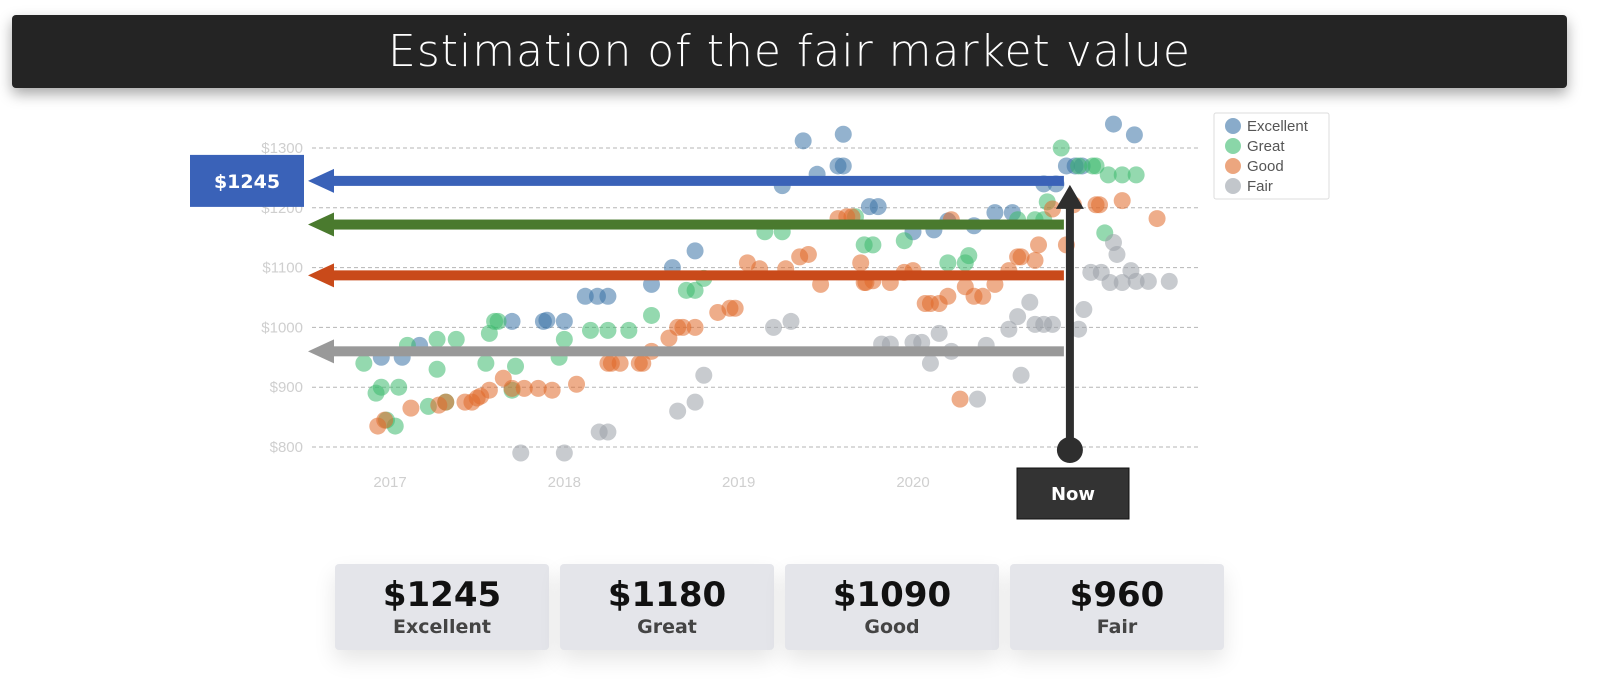 The image size is (1600, 687). What do you see at coordinates (912, 482) in the screenshot?
I see `x-tick-label: 2020` at bounding box center [912, 482].